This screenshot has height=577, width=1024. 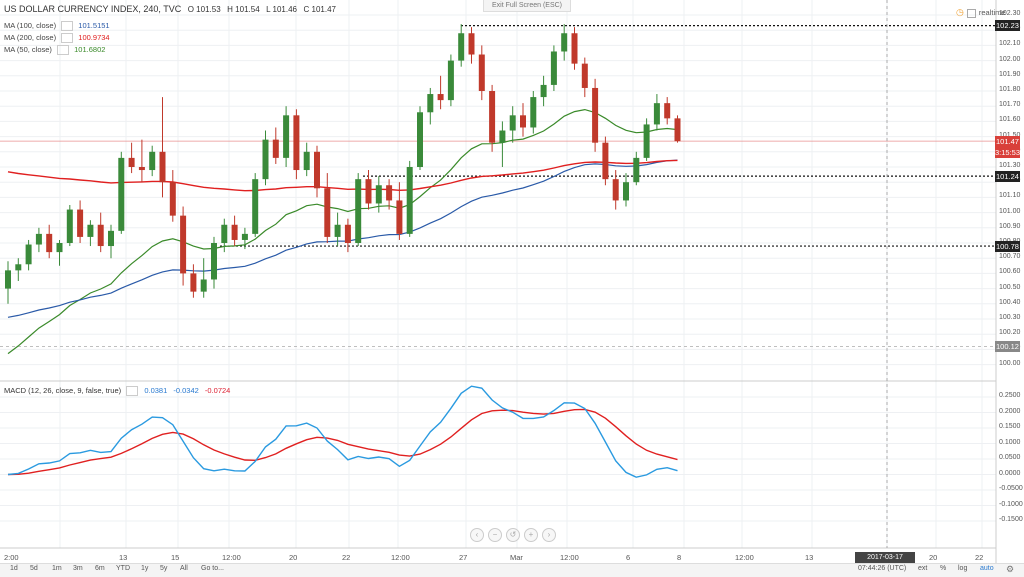 I want to click on scroll-right-button: ›, so click(x=549, y=535).